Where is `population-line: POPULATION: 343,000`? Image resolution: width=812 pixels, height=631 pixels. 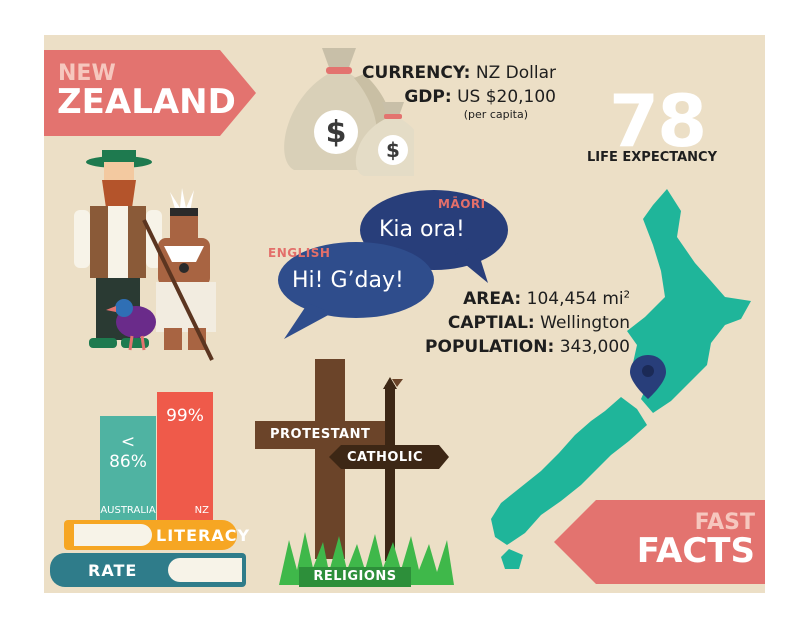
population-line: POPULATION: 343,000 is located at coordinates (527, 347).